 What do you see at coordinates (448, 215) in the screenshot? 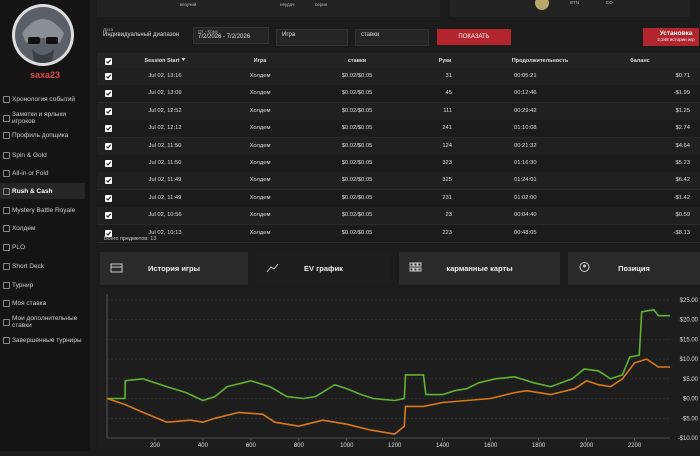
I see `cell: 23` at bounding box center [448, 215].